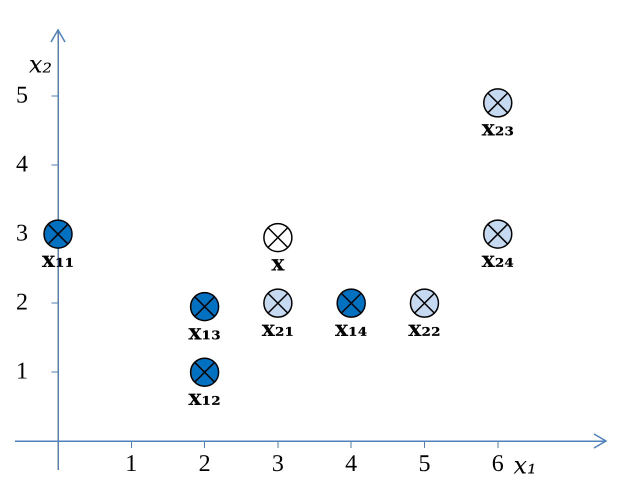 Image resolution: width=621 pixels, height=500 pixels. What do you see at coordinates (498, 259) in the screenshot?
I see `annotation: x₂₄` at bounding box center [498, 259].